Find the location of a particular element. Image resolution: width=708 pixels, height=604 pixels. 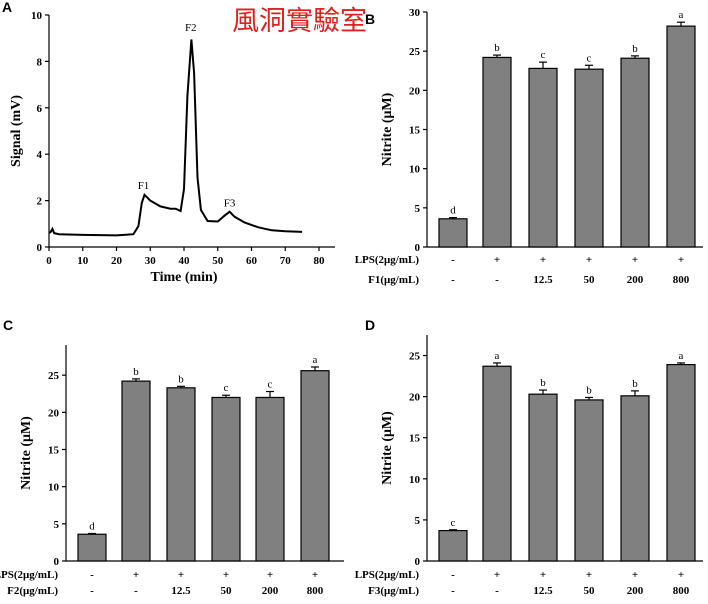

y-axis-title: Signal (mV) is located at coordinates (16, 131).